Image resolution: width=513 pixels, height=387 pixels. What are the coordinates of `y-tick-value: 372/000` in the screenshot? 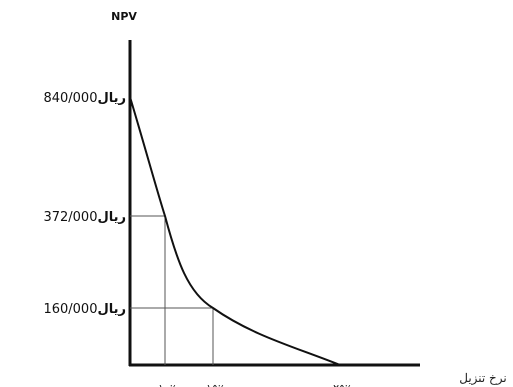 It's located at (70, 217).